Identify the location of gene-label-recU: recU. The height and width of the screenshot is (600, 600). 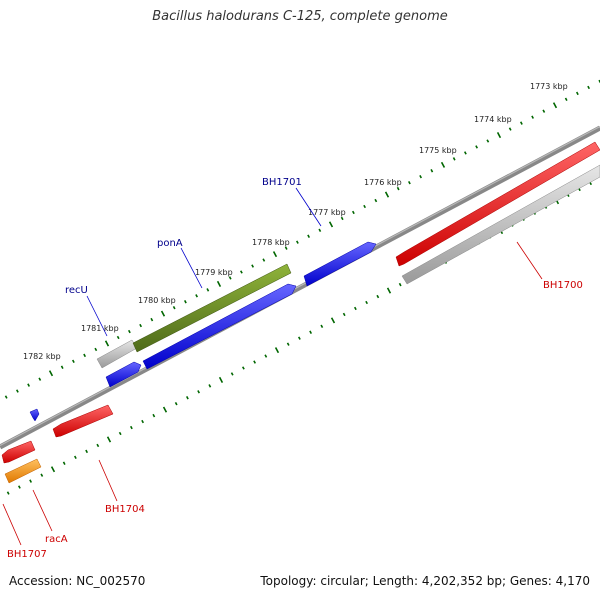
(76, 290).